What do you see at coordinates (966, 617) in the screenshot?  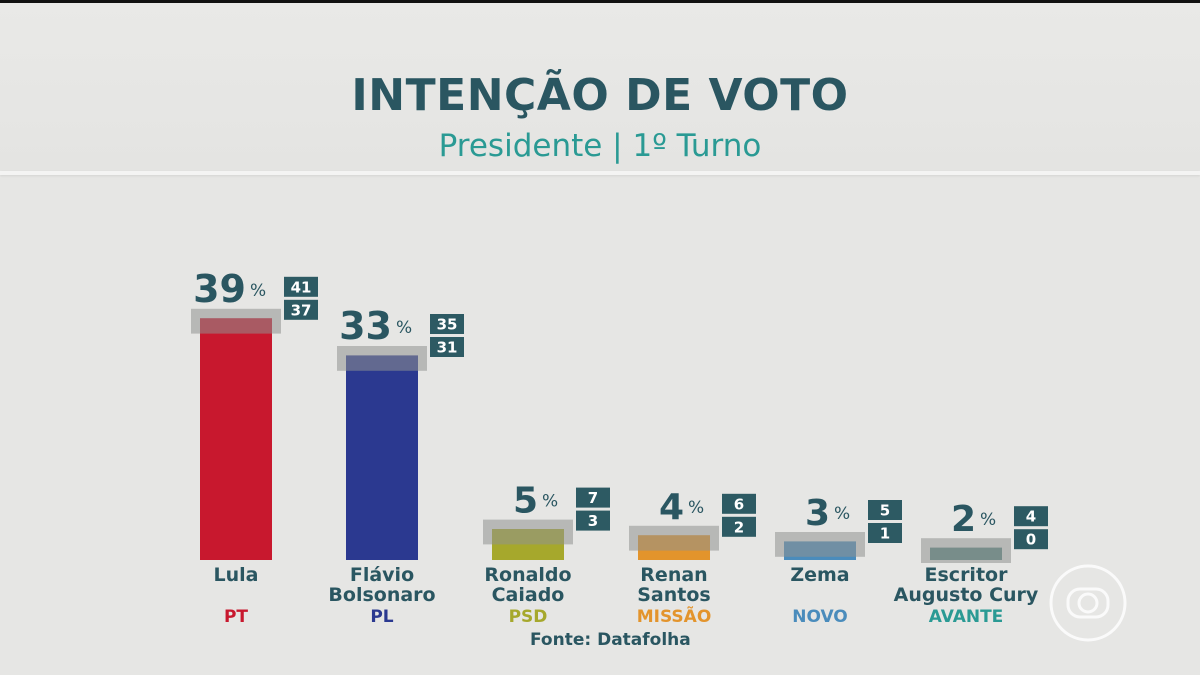 I see `party-label: AVANTE` at bounding box center [966, 617].